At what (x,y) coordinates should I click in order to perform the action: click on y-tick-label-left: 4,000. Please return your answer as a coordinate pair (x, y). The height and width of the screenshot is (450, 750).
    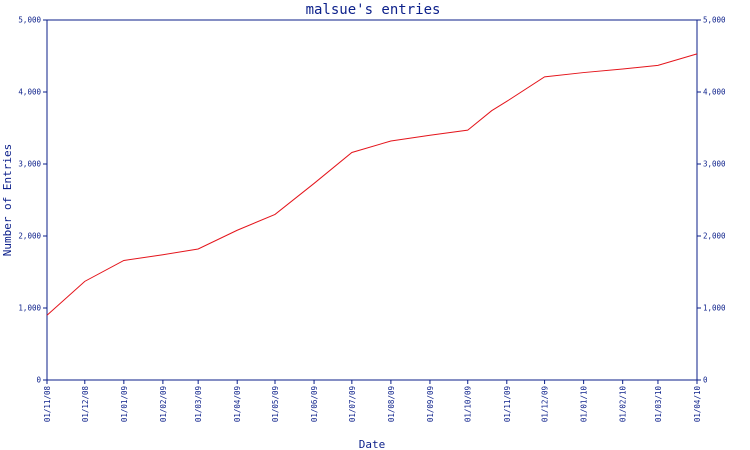
    Looking at the image, I should click on (29, 92).